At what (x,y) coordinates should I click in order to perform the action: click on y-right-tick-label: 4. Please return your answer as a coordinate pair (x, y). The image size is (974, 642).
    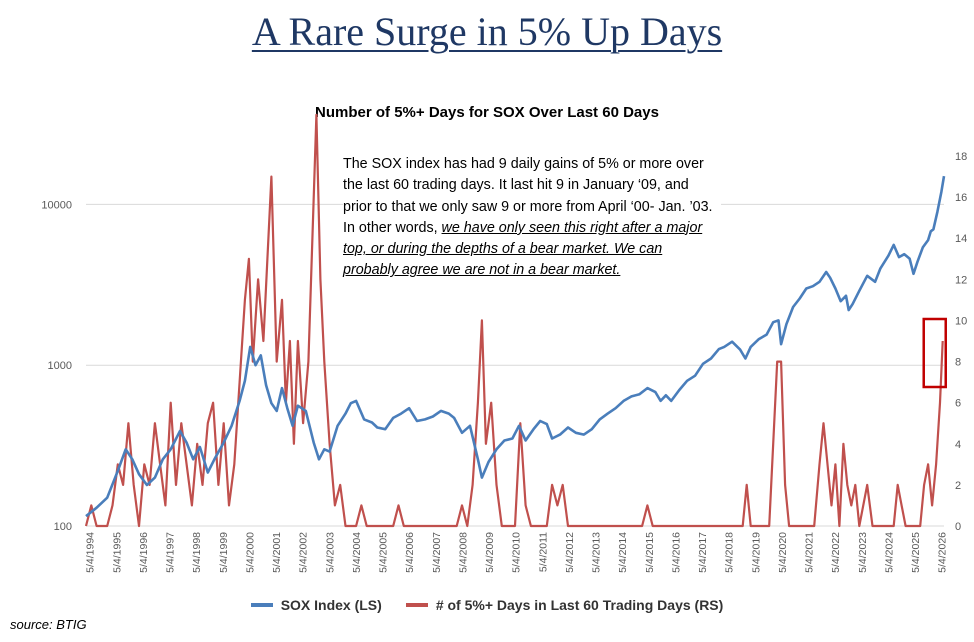
    Looking at the image, I should click on (958, 445).